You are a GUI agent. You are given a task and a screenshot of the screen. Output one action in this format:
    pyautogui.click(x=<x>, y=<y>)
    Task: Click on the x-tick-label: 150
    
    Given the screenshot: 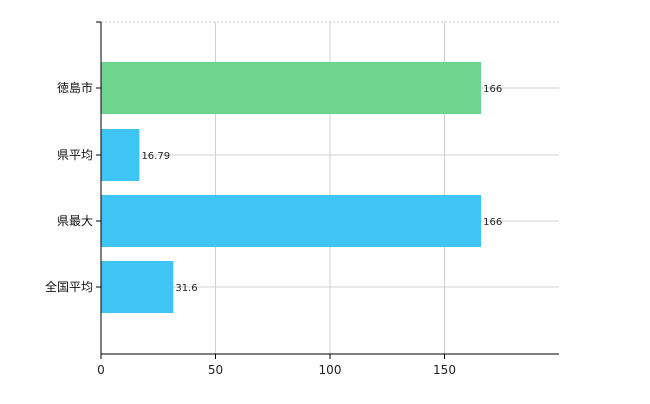 What is the action you would take?
    pyautogui.click(x=444, y=370)
    